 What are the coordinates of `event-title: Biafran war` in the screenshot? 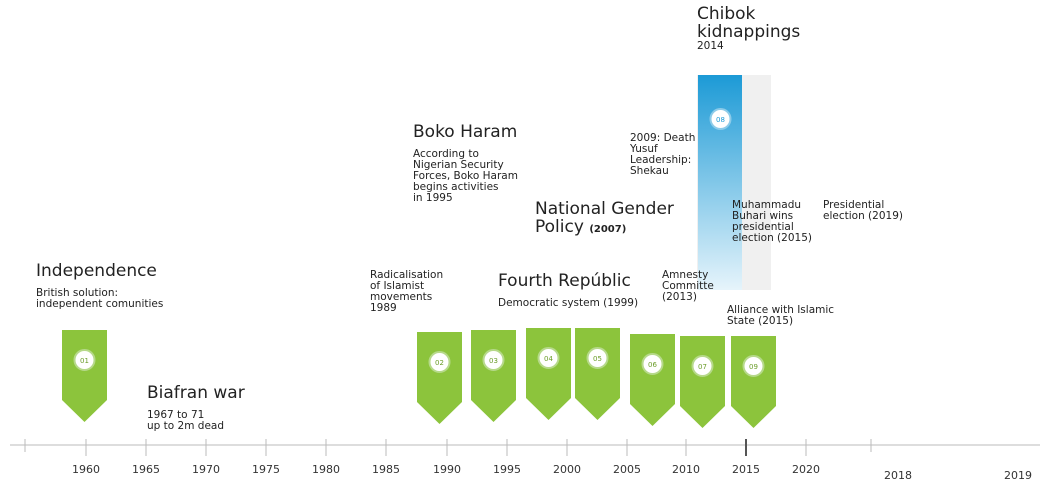 It's located at (196, 393).